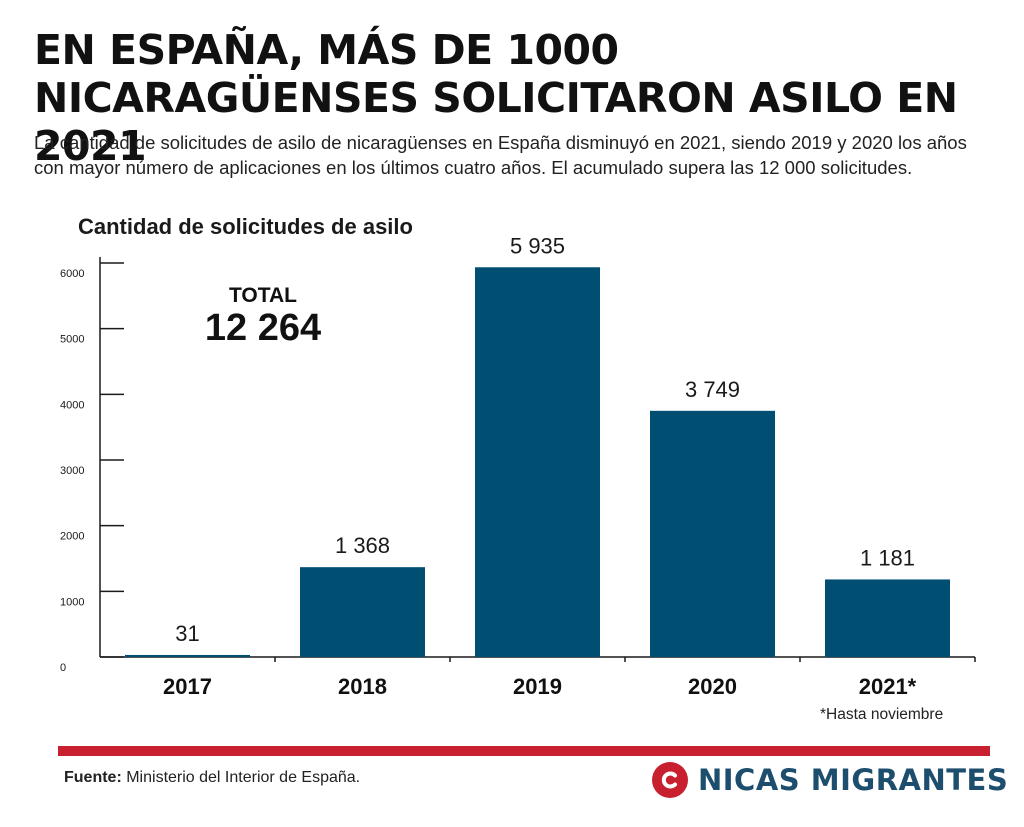 Image resolution: width=1024 pixels, height=827 pixels. I want to click on x-category-label: 2017, so click(187, 686).